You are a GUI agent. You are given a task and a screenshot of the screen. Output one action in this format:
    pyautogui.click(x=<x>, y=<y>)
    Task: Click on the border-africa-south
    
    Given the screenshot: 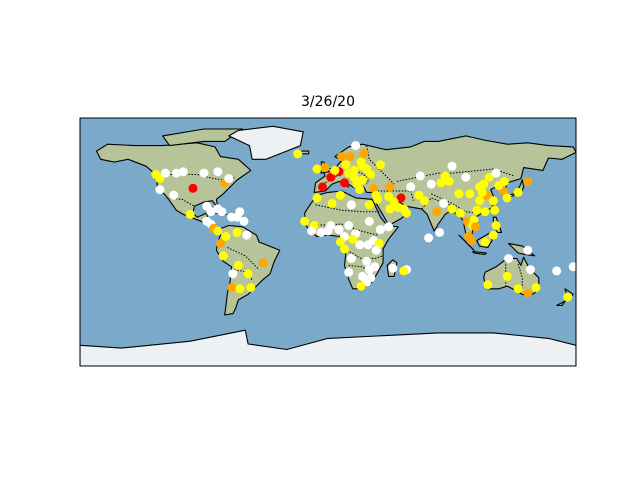 What is the action you would take?
    pyautogui.click(x=364, y=253)
    